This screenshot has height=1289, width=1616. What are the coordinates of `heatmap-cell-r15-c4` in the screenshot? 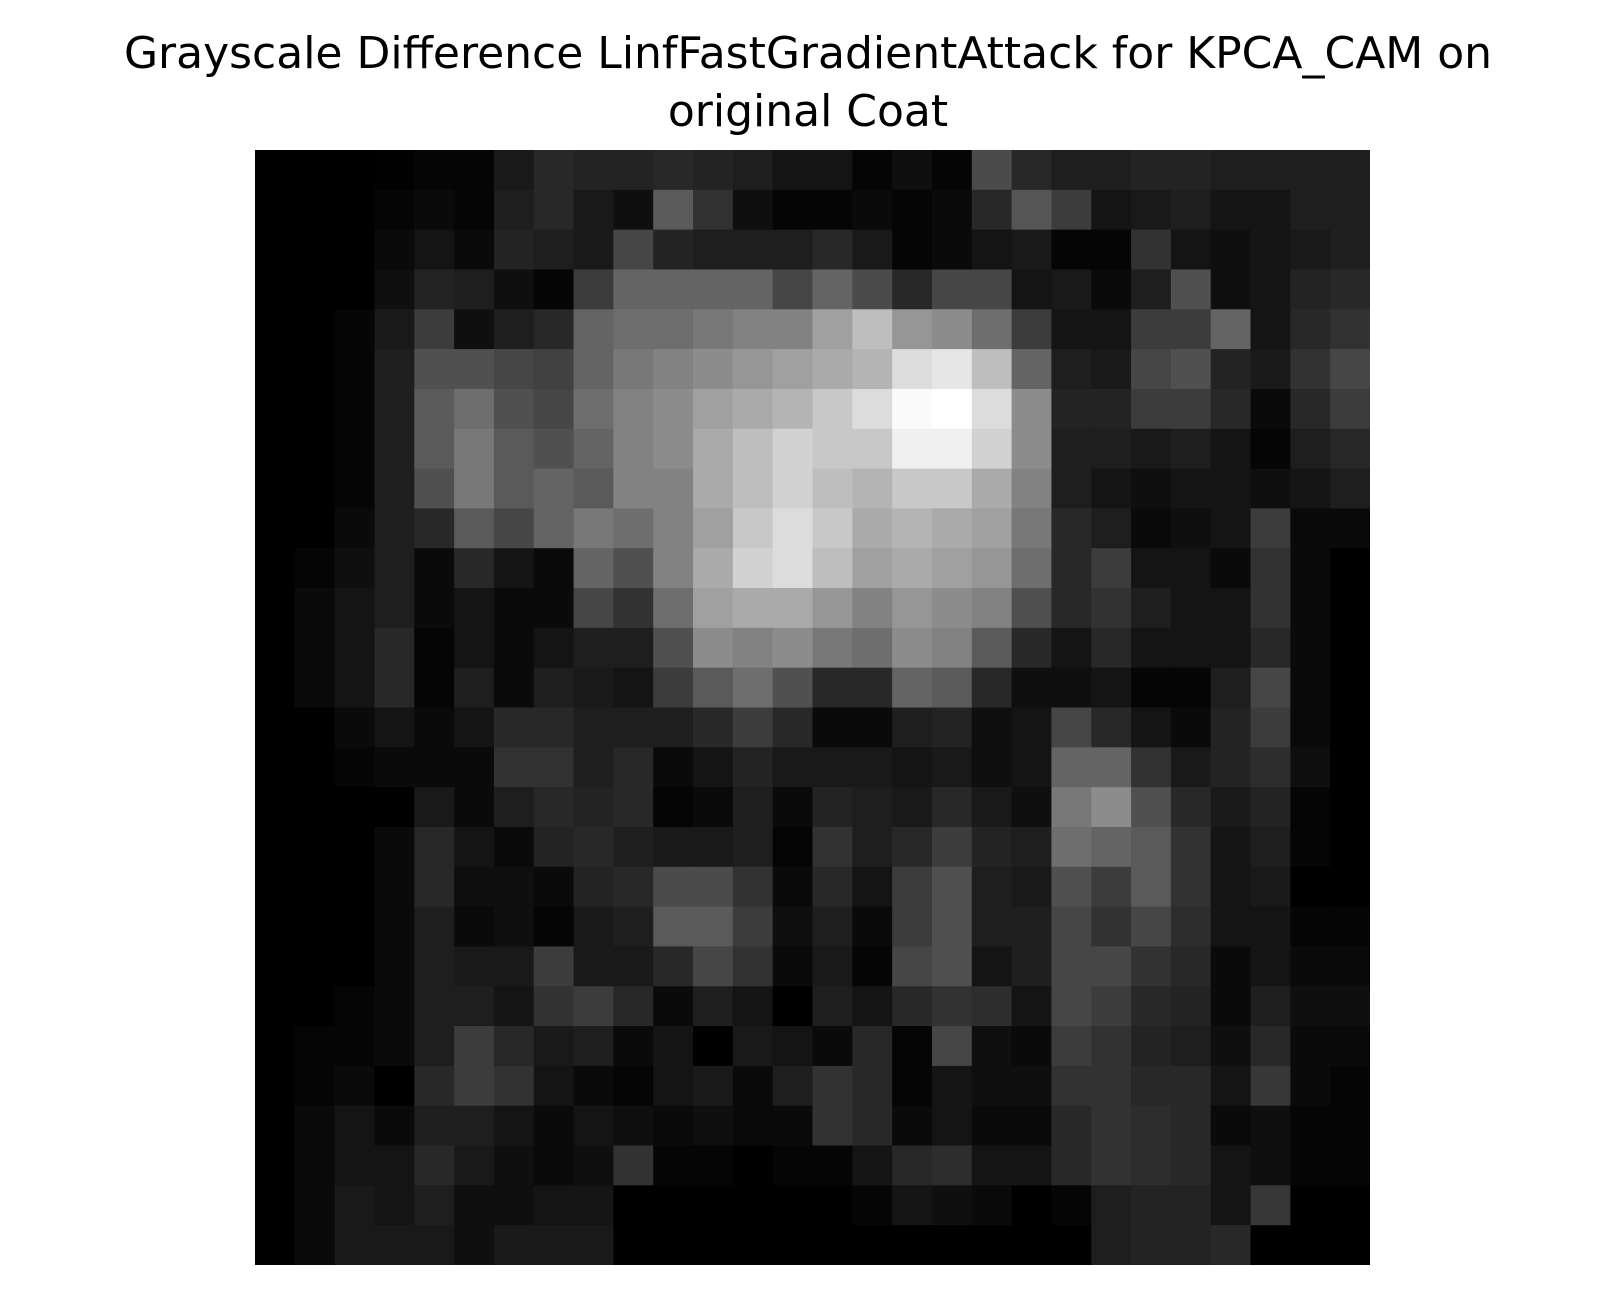 It's located at (434, 767).